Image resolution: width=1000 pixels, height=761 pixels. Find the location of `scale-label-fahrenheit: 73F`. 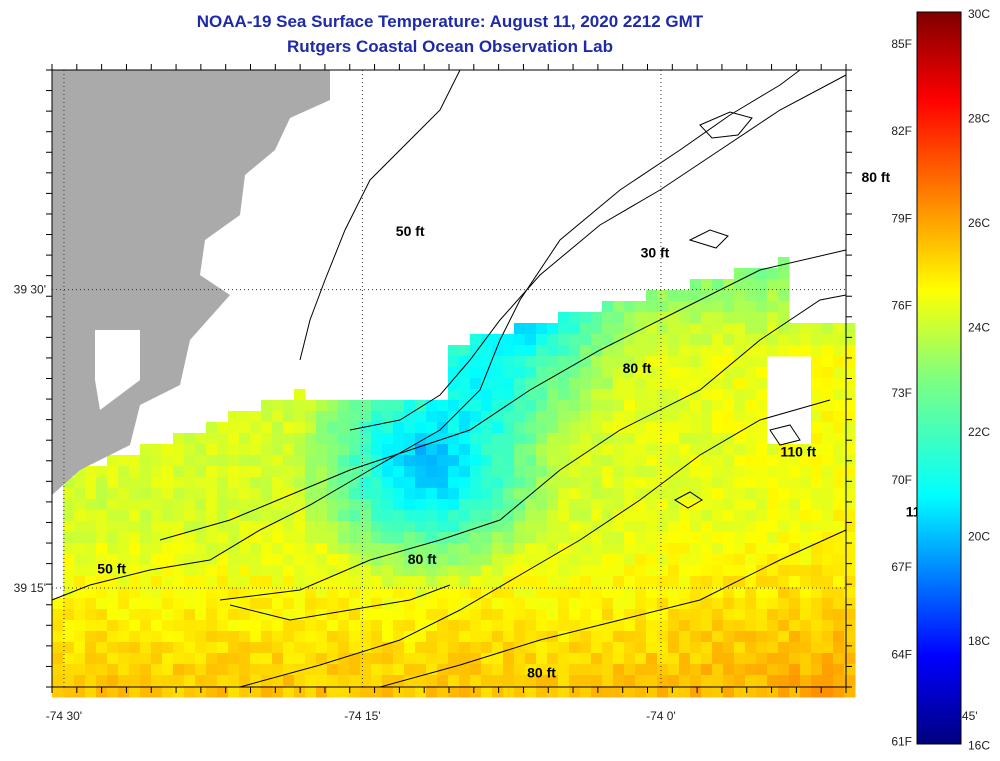

scale-label-fahrenheit: 73F is located at coordinates (901, 393).